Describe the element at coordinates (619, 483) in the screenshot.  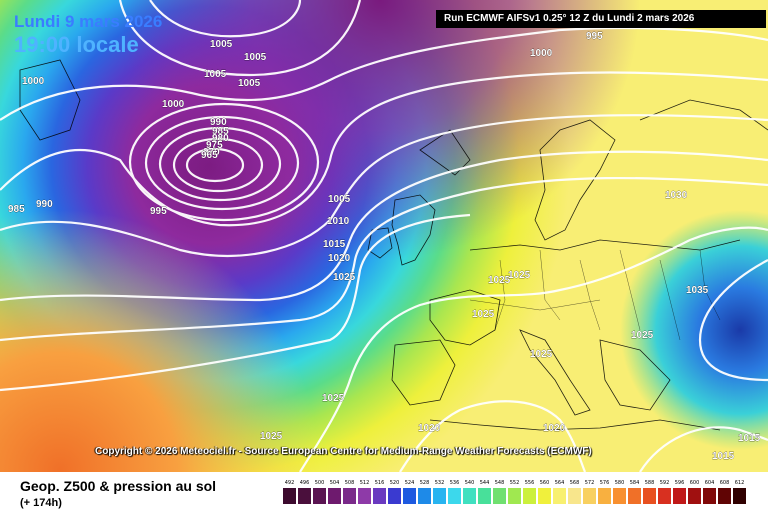
I see `legend-label: 580` at that location.